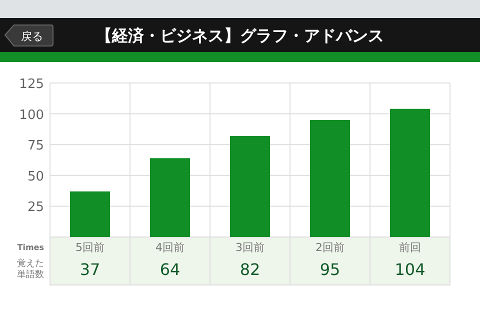 The height and width of the screenshot is (320, 480). Describe the element at coordinates (35, 146) in the screenshot. I see `y-tick-label: 75` at that location.